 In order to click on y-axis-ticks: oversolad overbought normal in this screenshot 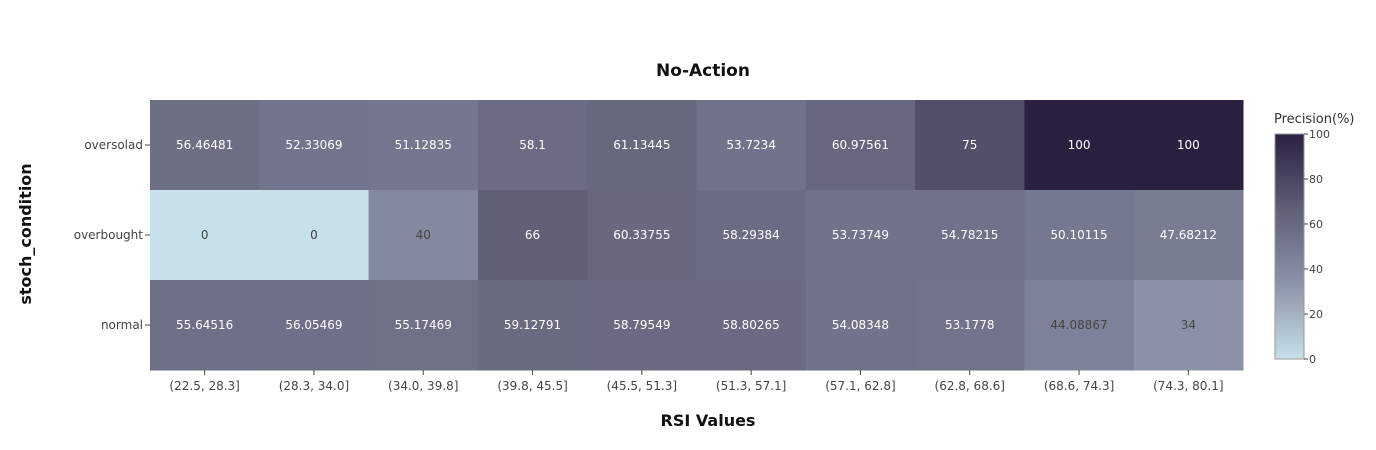, I will do `click(112, 235)`.